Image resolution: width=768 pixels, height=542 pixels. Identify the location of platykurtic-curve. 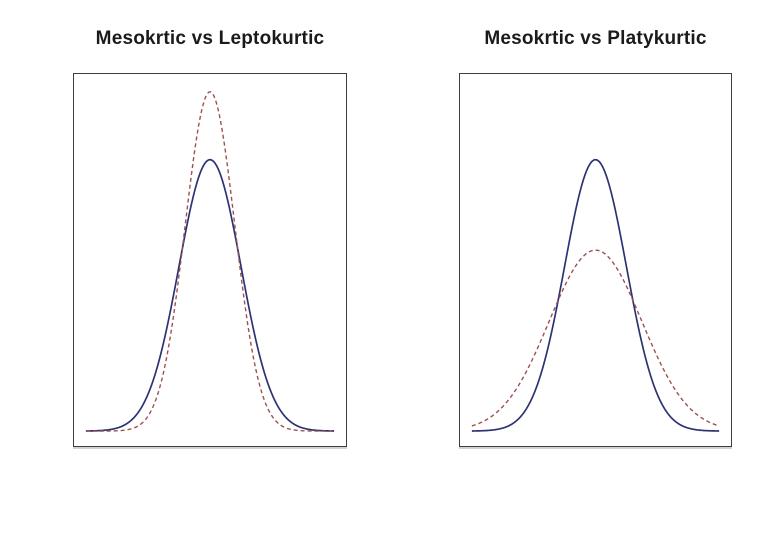
(595, 338).